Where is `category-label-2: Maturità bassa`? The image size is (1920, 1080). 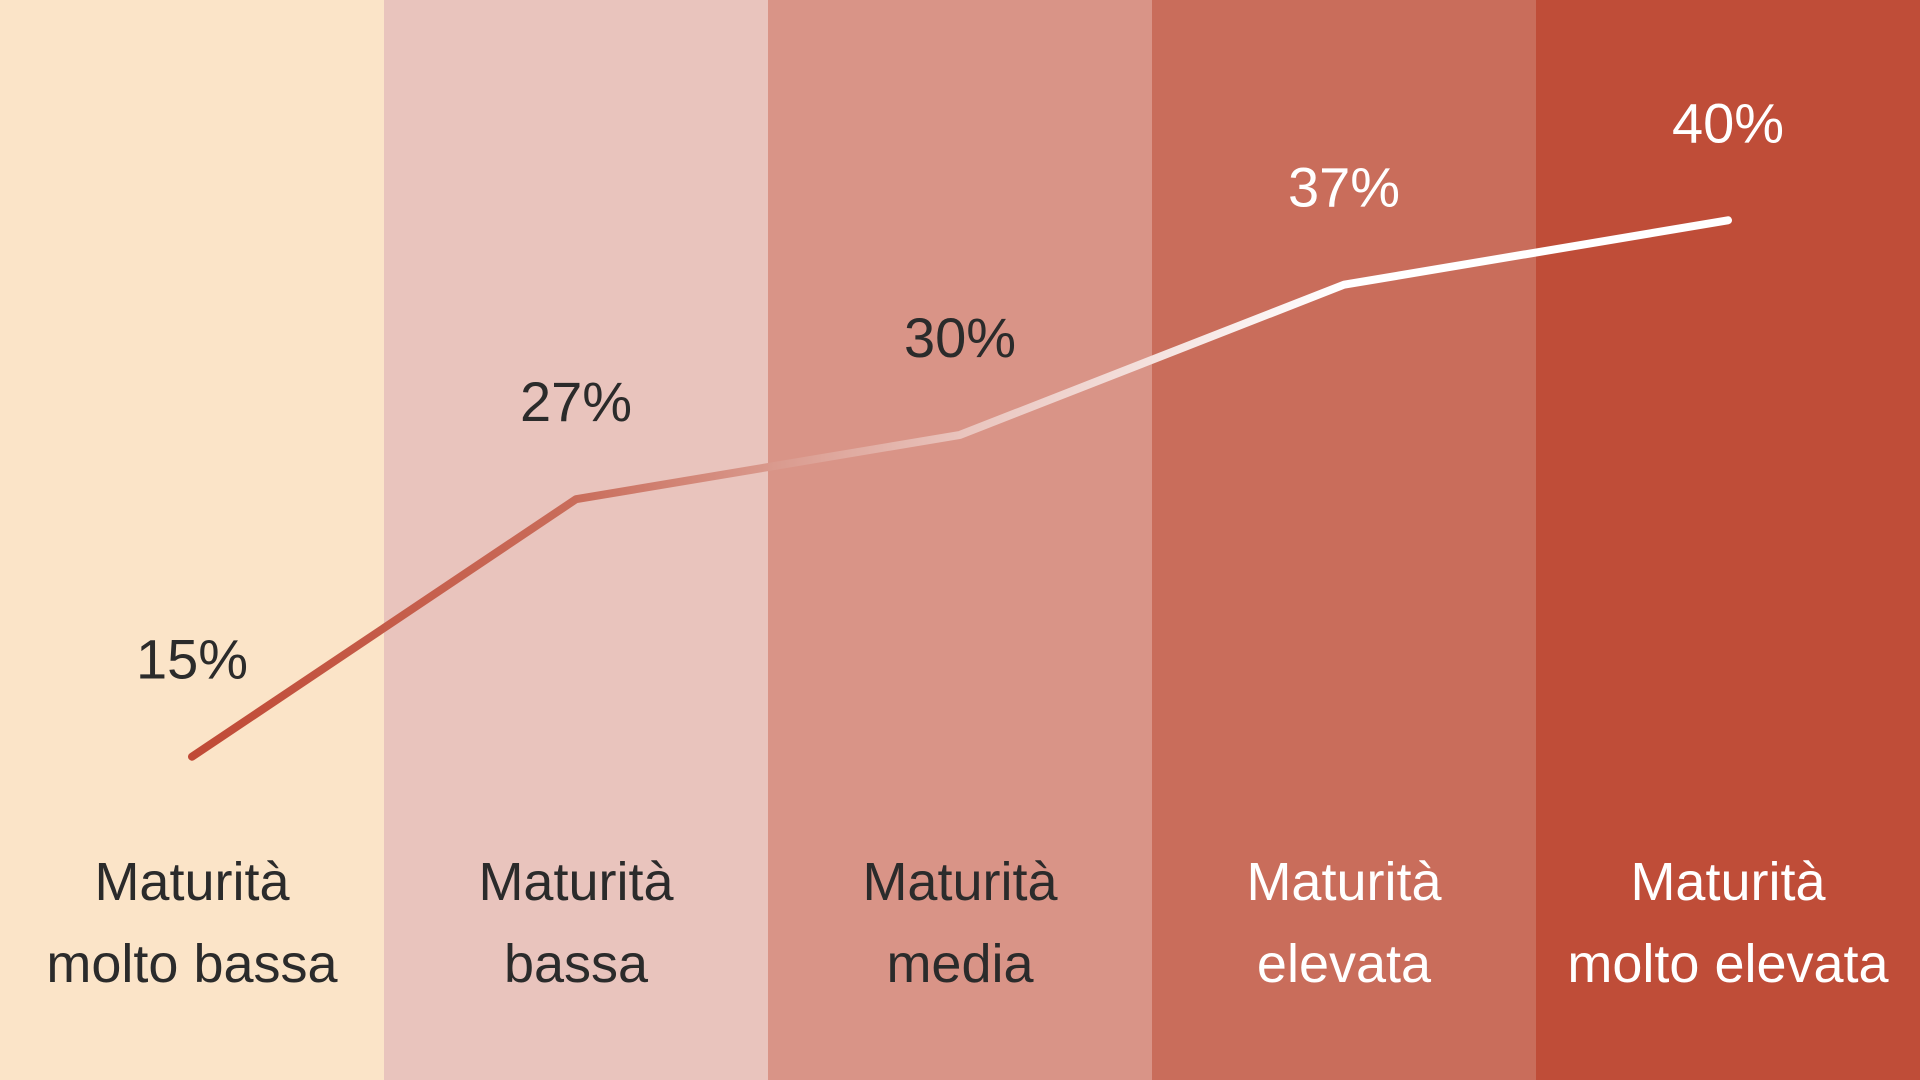
category-label-2: Maturità bassa is located at coordinates (576, 923).